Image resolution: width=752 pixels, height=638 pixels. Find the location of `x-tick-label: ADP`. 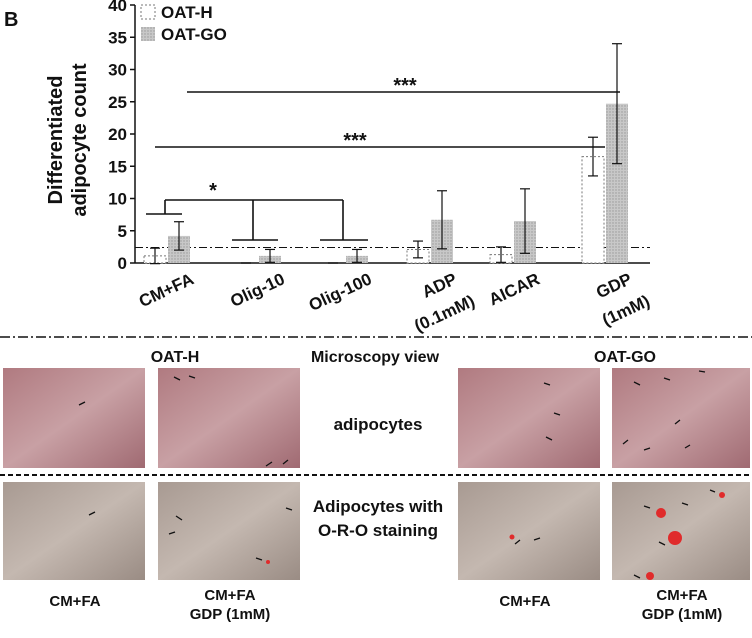

x-tick-label: ADP is located at coordinates (439, 285).